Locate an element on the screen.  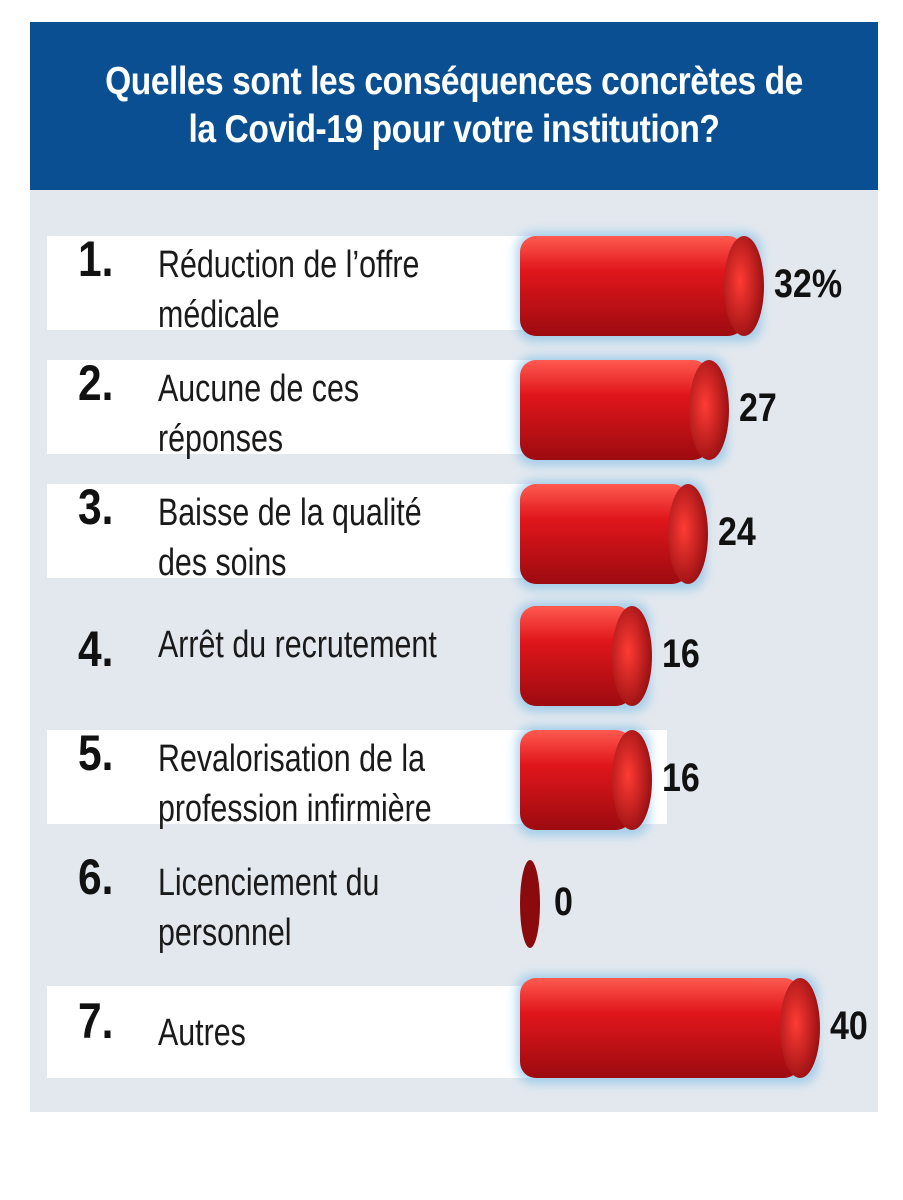
rank-number: 5. is located at coordinates (96, 753).